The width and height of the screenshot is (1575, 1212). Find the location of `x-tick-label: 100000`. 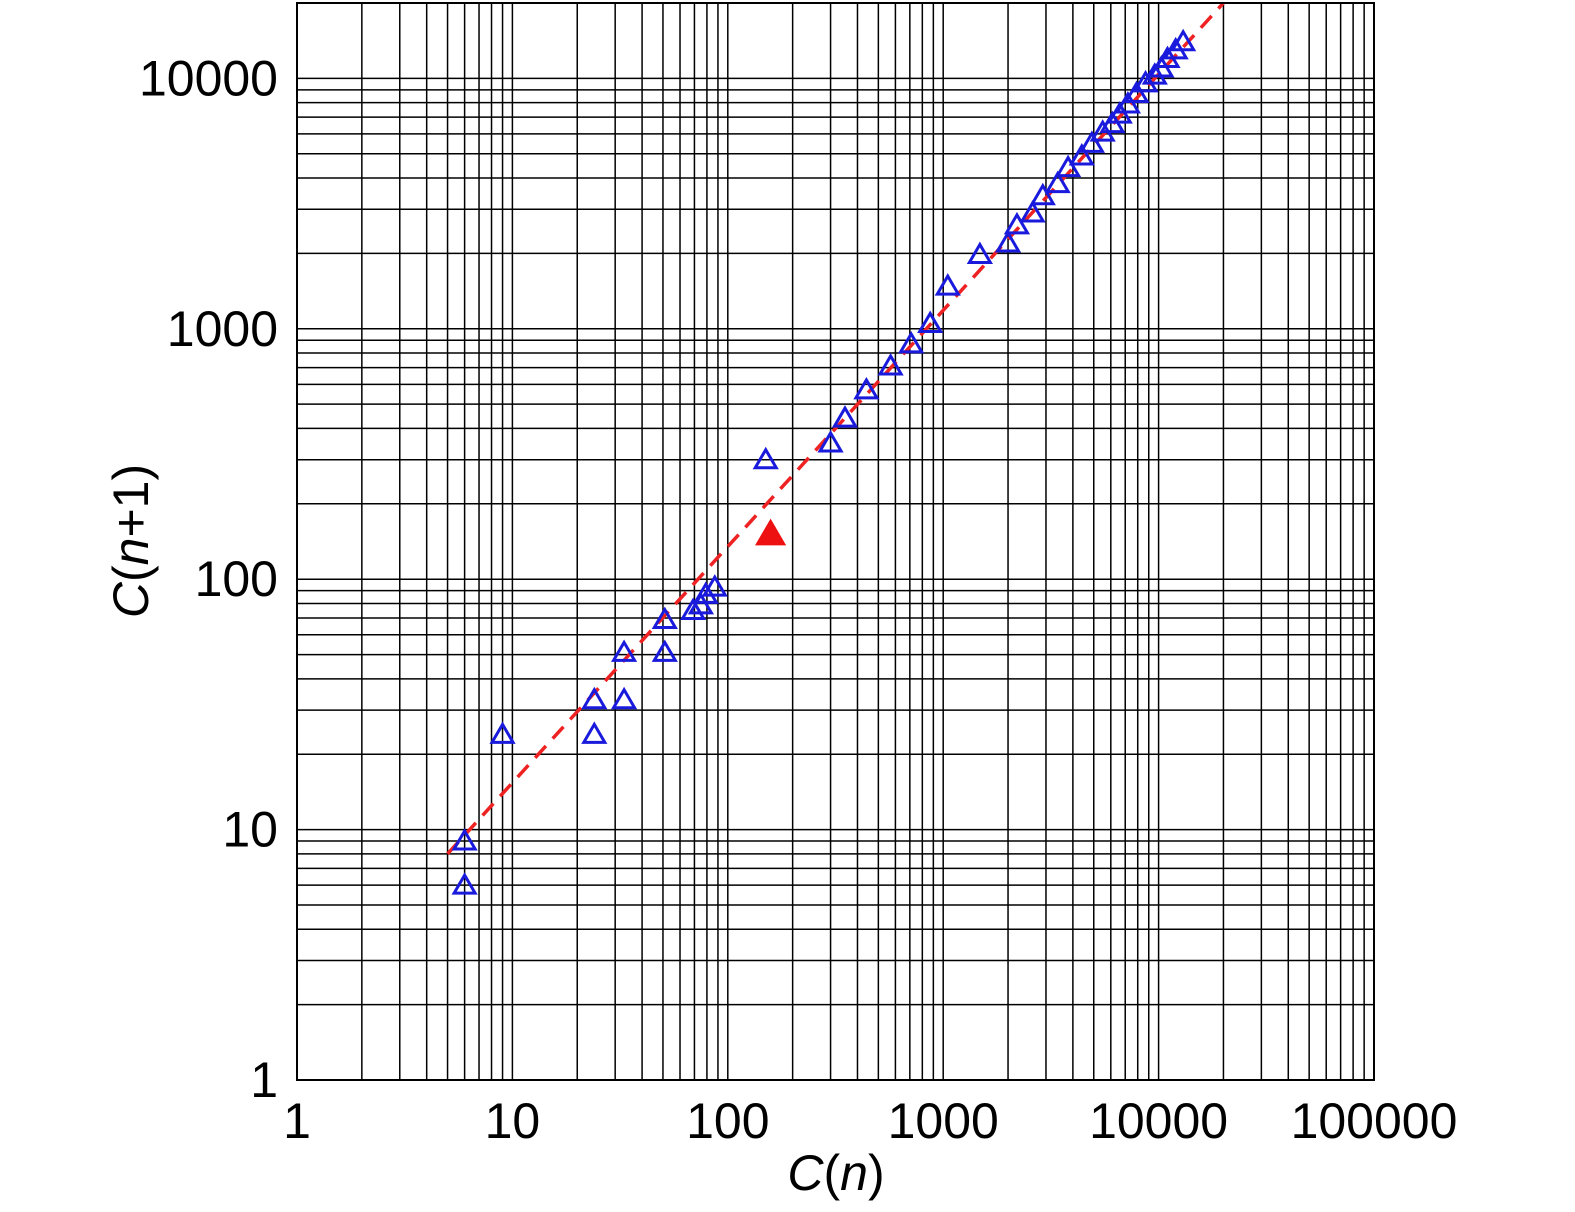

x-tick-label: 100000 is located at coordinates (1374, 1121).